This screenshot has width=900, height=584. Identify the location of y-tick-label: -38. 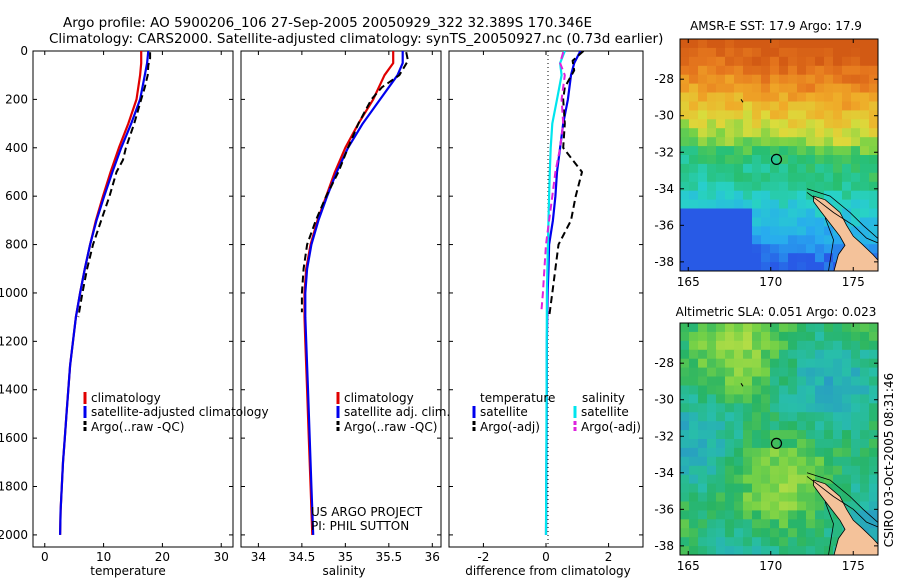
(664, 262).